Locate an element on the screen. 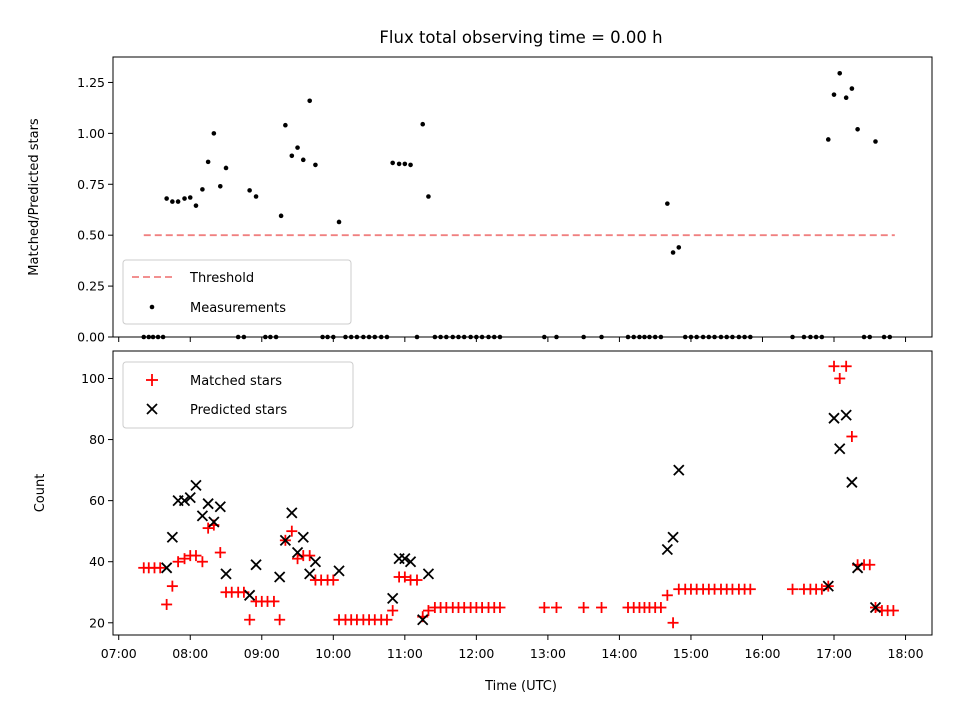 The height and width of the screenshot is (720, 960). top-y-tick-label: 1.00 is located at coordinates (91, 133).